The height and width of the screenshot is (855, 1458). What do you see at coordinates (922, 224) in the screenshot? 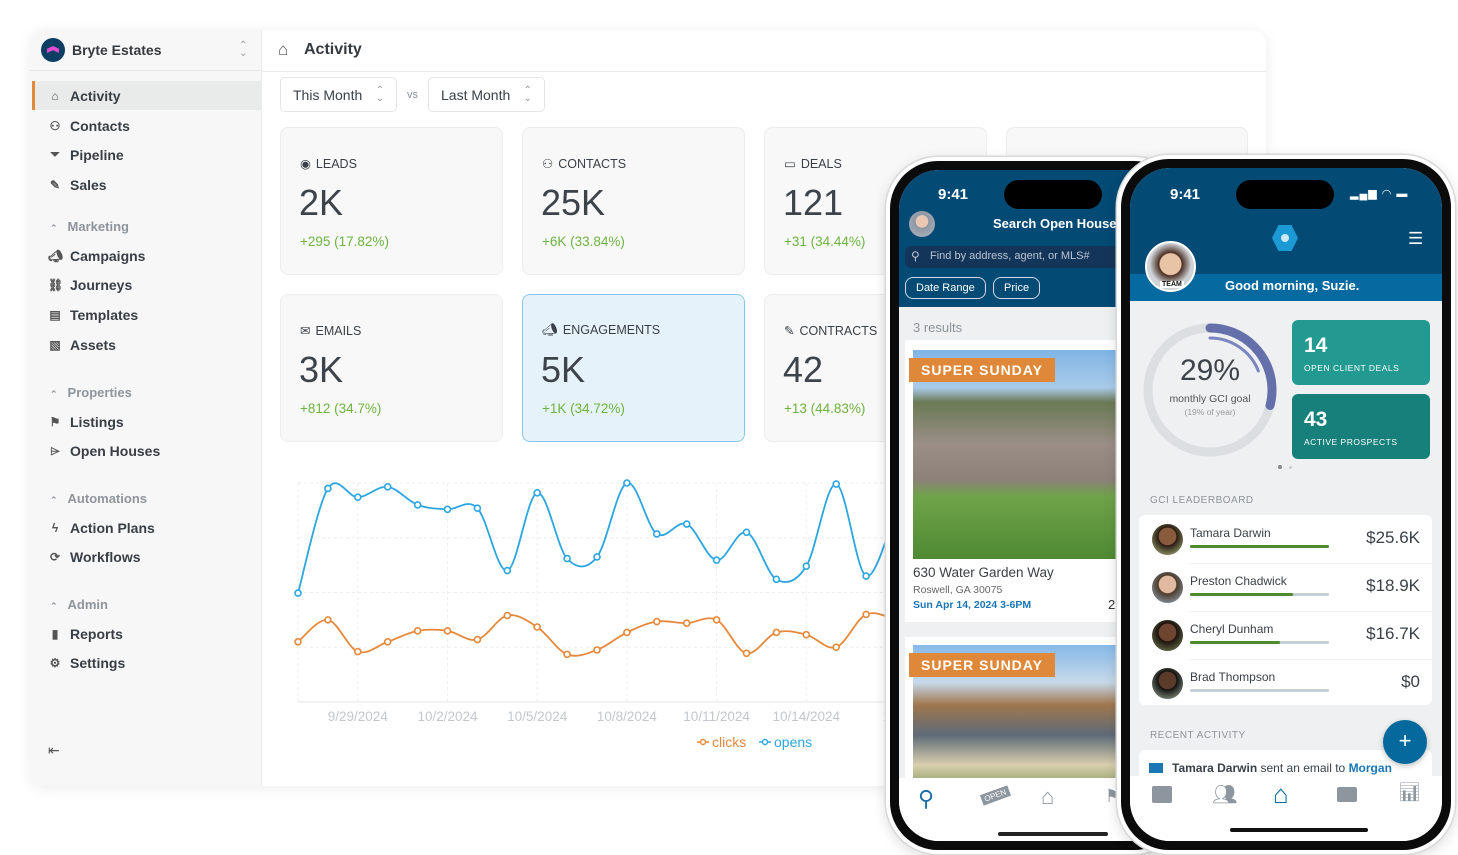
I see `avatar` at bounding box center [922, 224].